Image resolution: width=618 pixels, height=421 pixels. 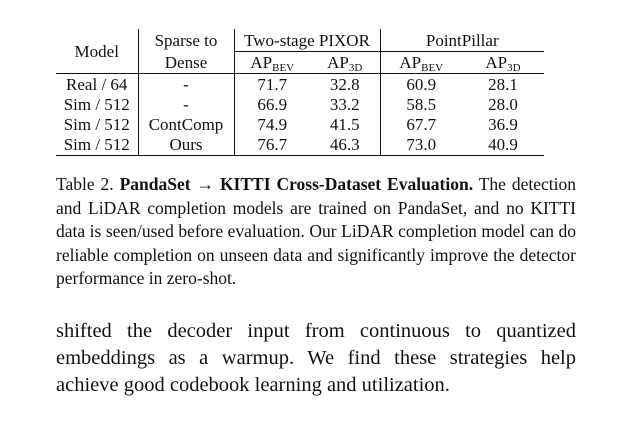 What do you see at coordinates (186, 124) in the screenshot?
I see `cell-sparse: ContComp` at bounding box center [186, 124].